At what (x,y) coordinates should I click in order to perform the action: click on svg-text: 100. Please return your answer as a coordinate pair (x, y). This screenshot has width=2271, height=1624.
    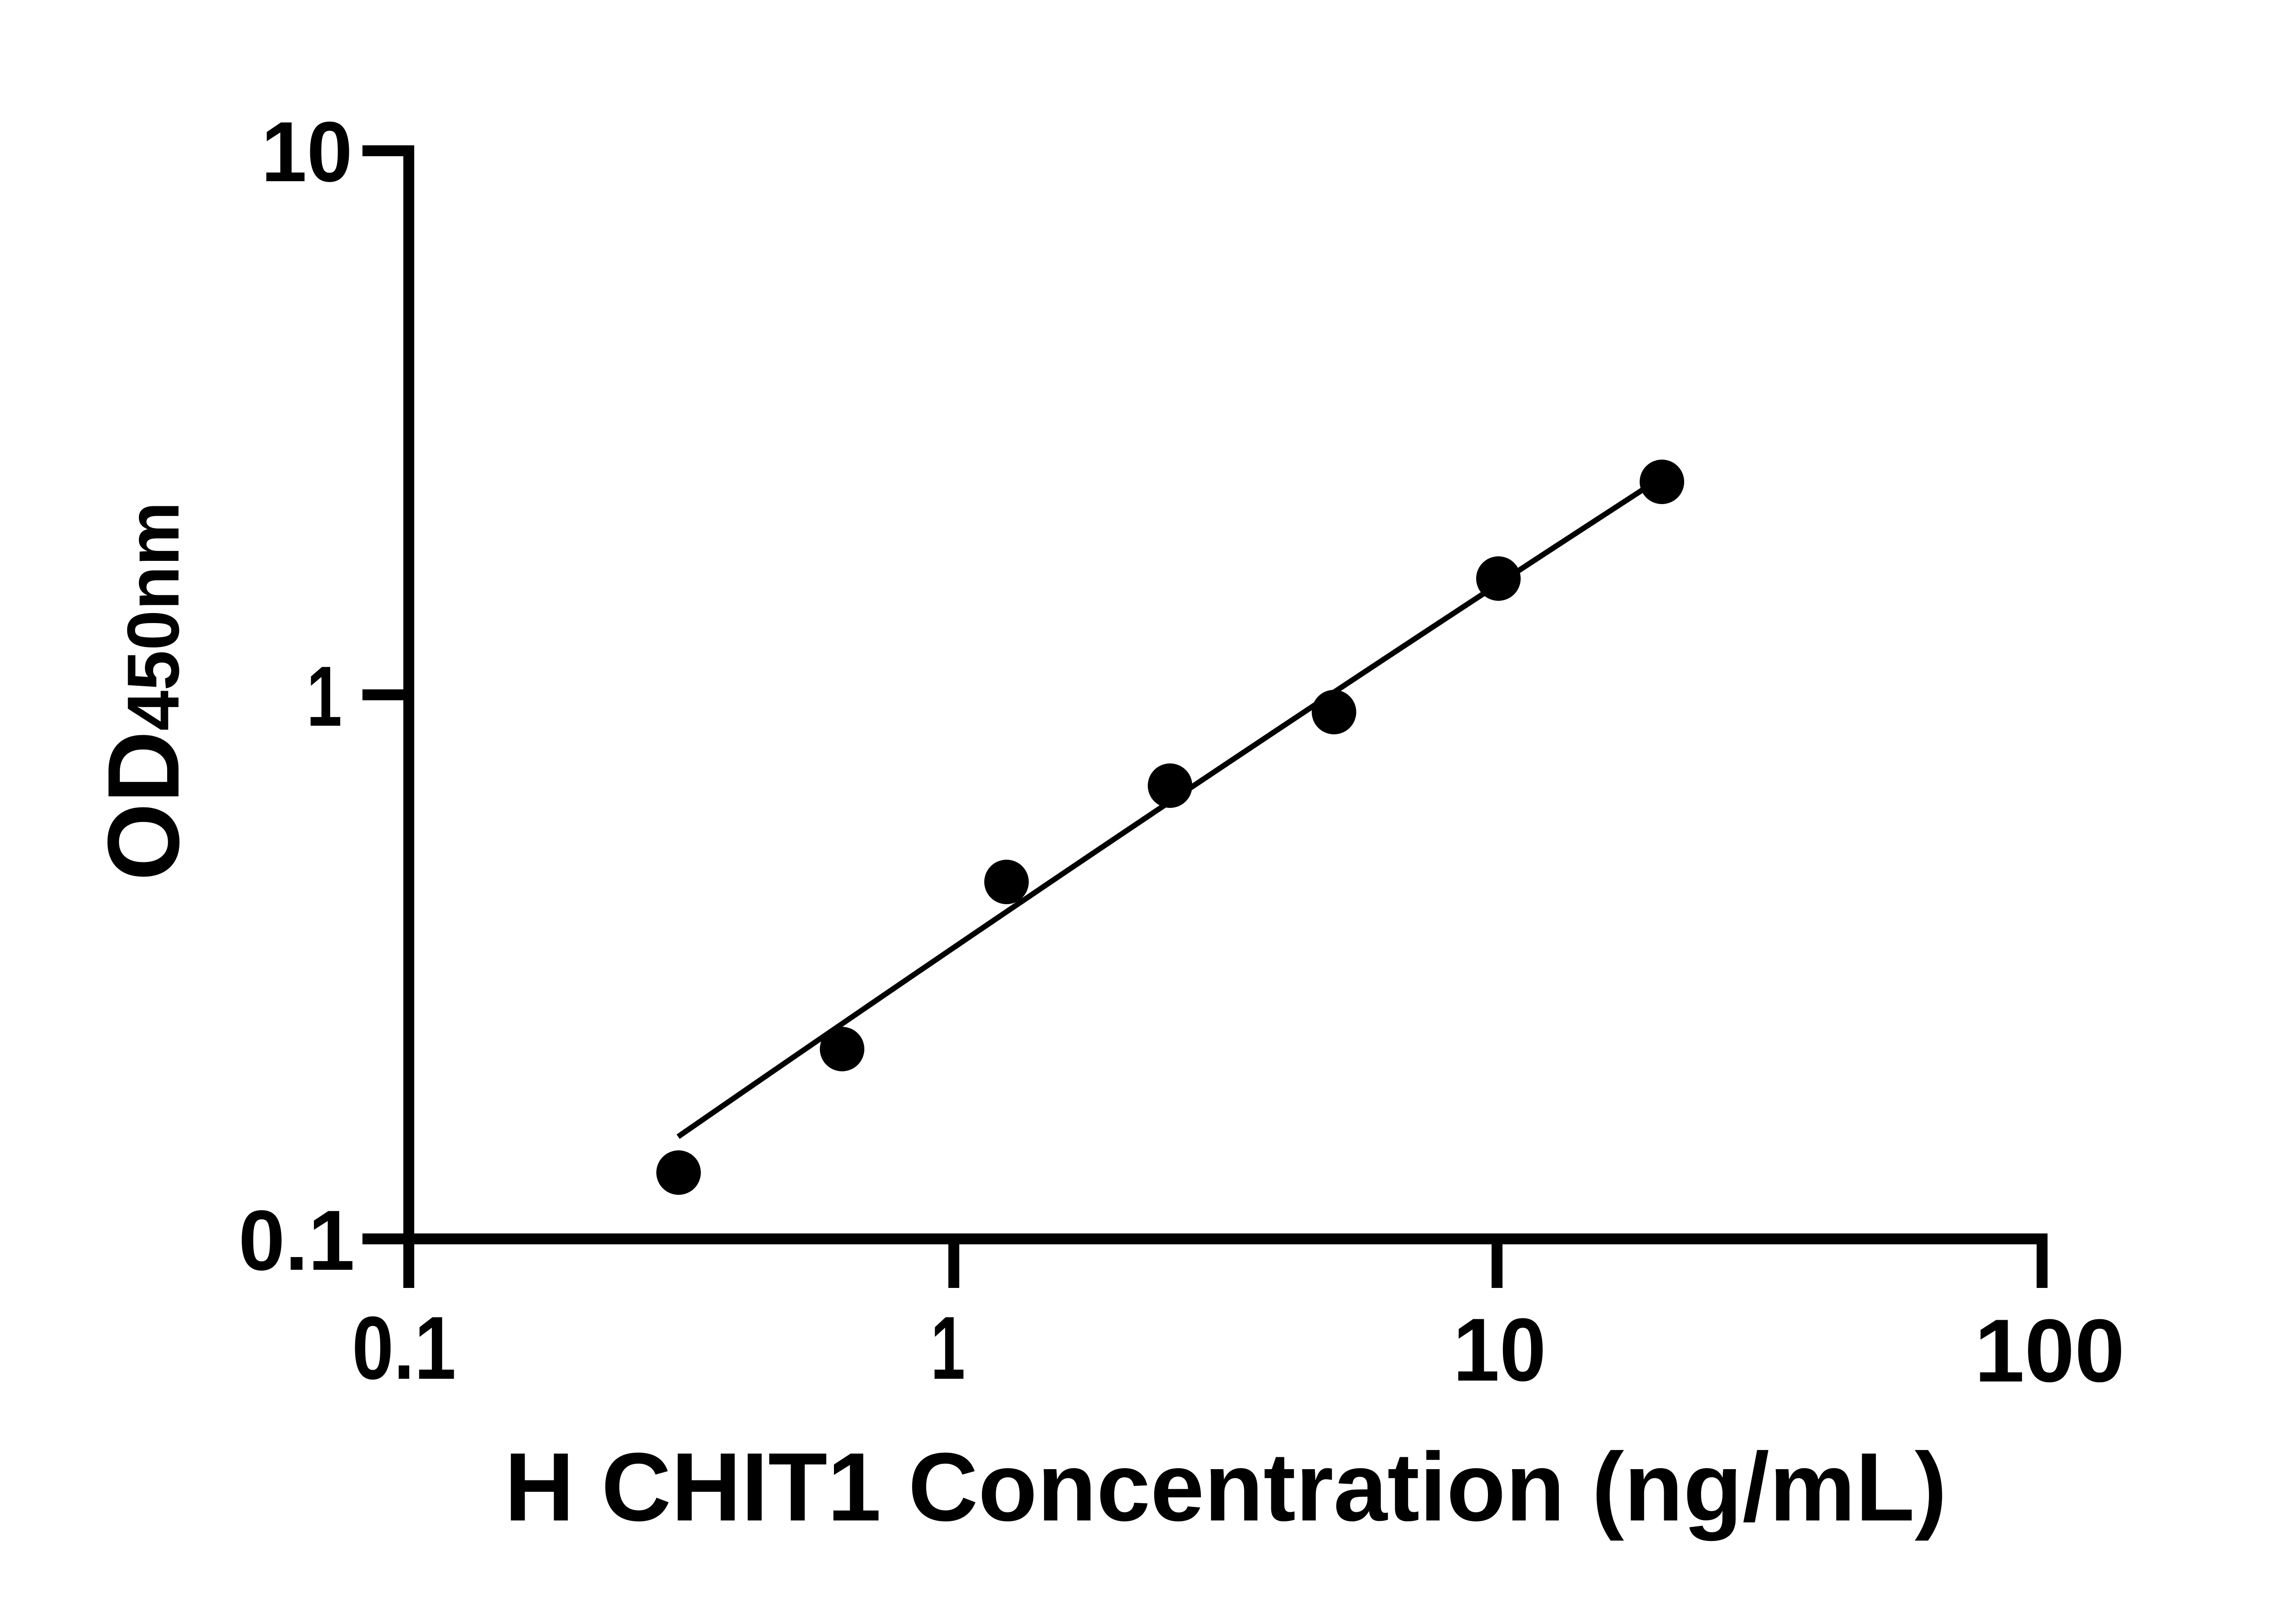
    Looking at the image, I should click on (2049, 1351).